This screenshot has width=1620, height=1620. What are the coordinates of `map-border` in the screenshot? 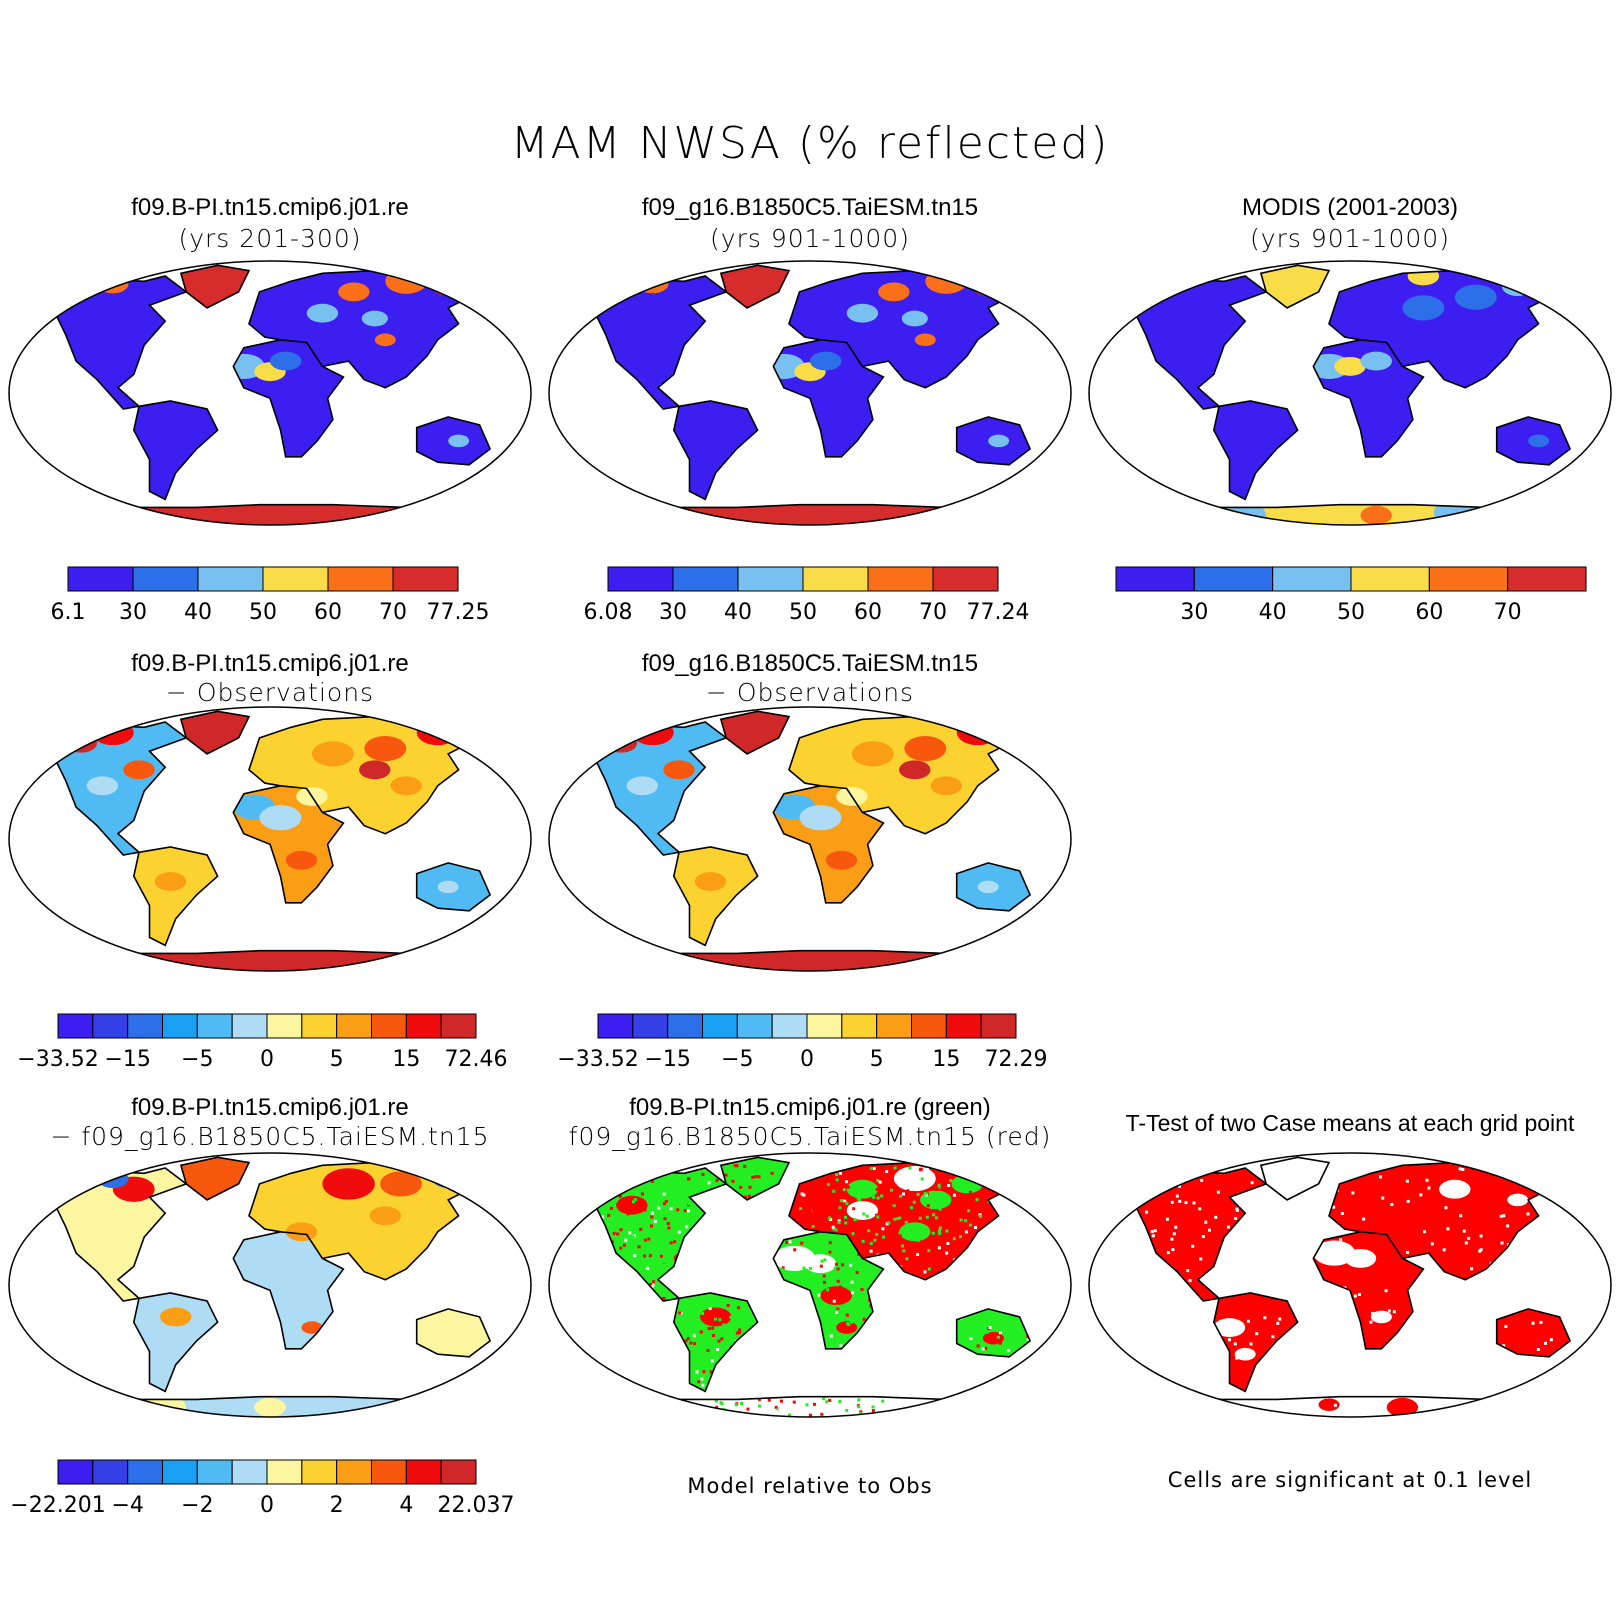 It's located at (270, 393).